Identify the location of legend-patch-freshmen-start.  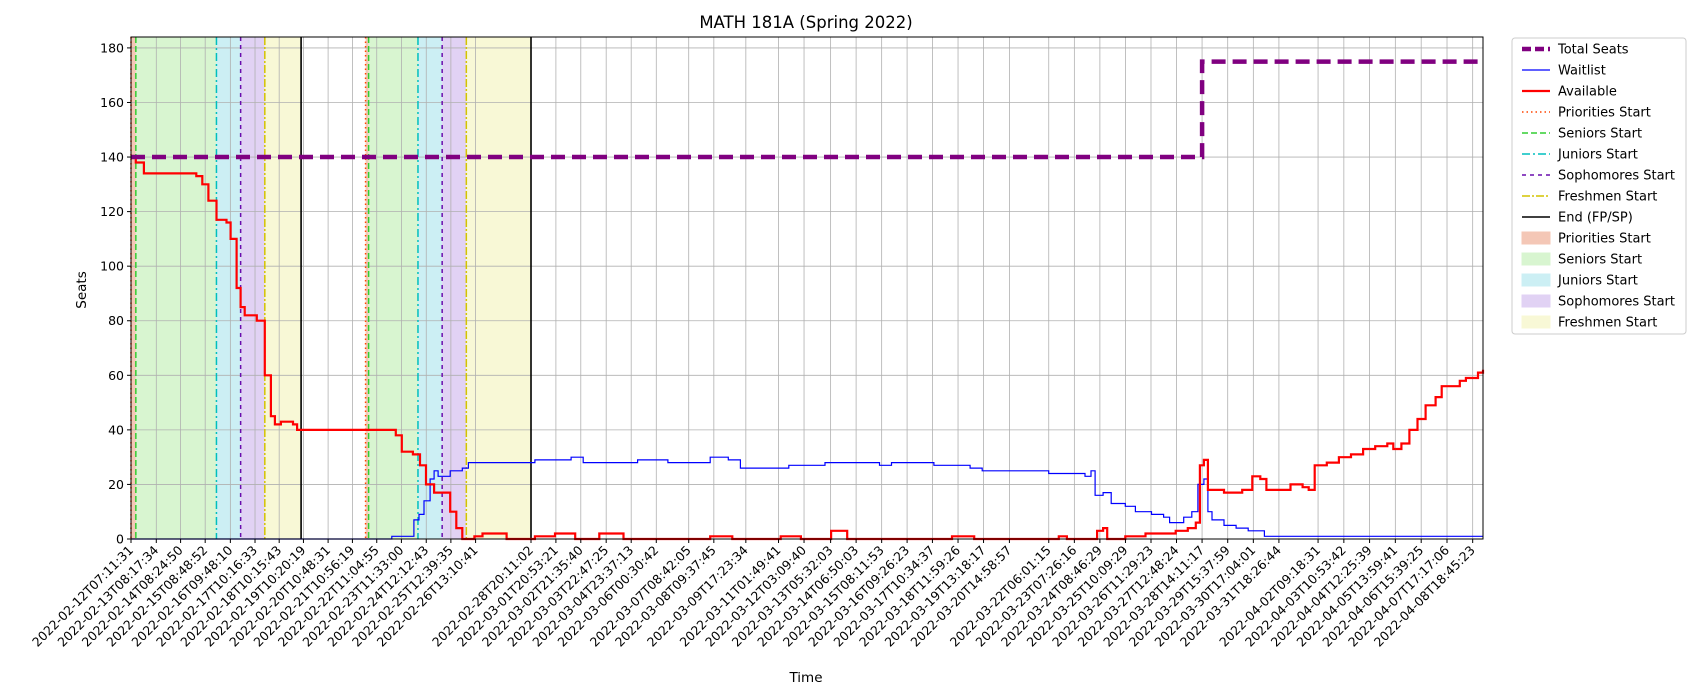
(1536, 322).